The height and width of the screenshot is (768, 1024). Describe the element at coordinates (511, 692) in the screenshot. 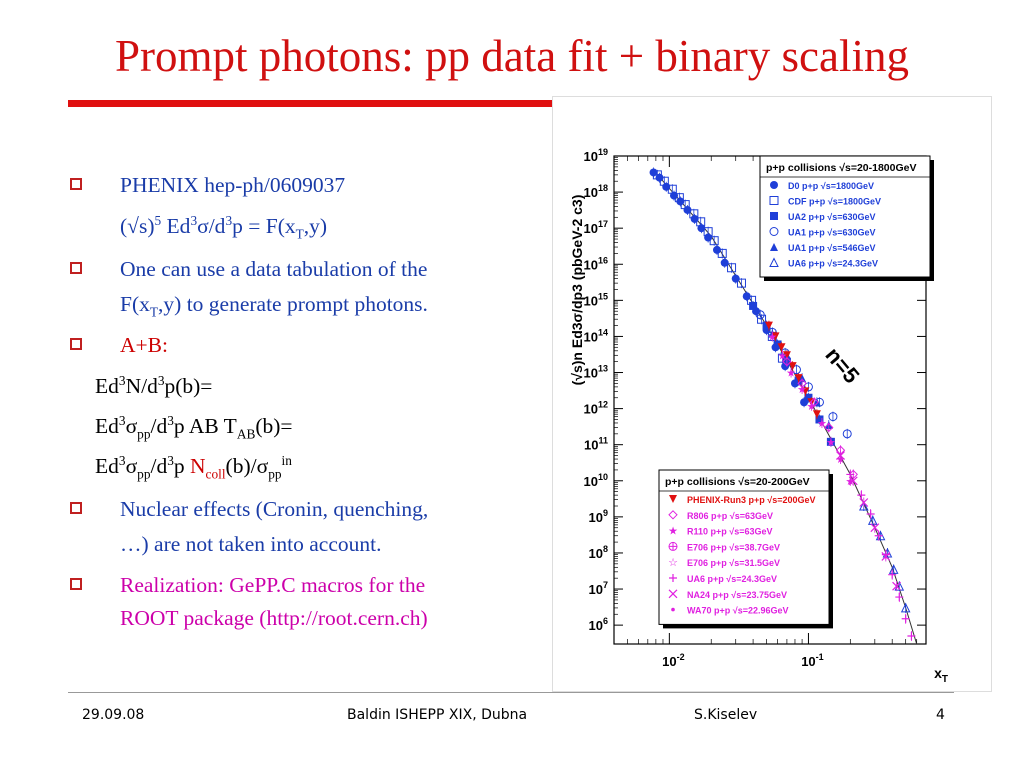

I see `footer-divider` at that location.